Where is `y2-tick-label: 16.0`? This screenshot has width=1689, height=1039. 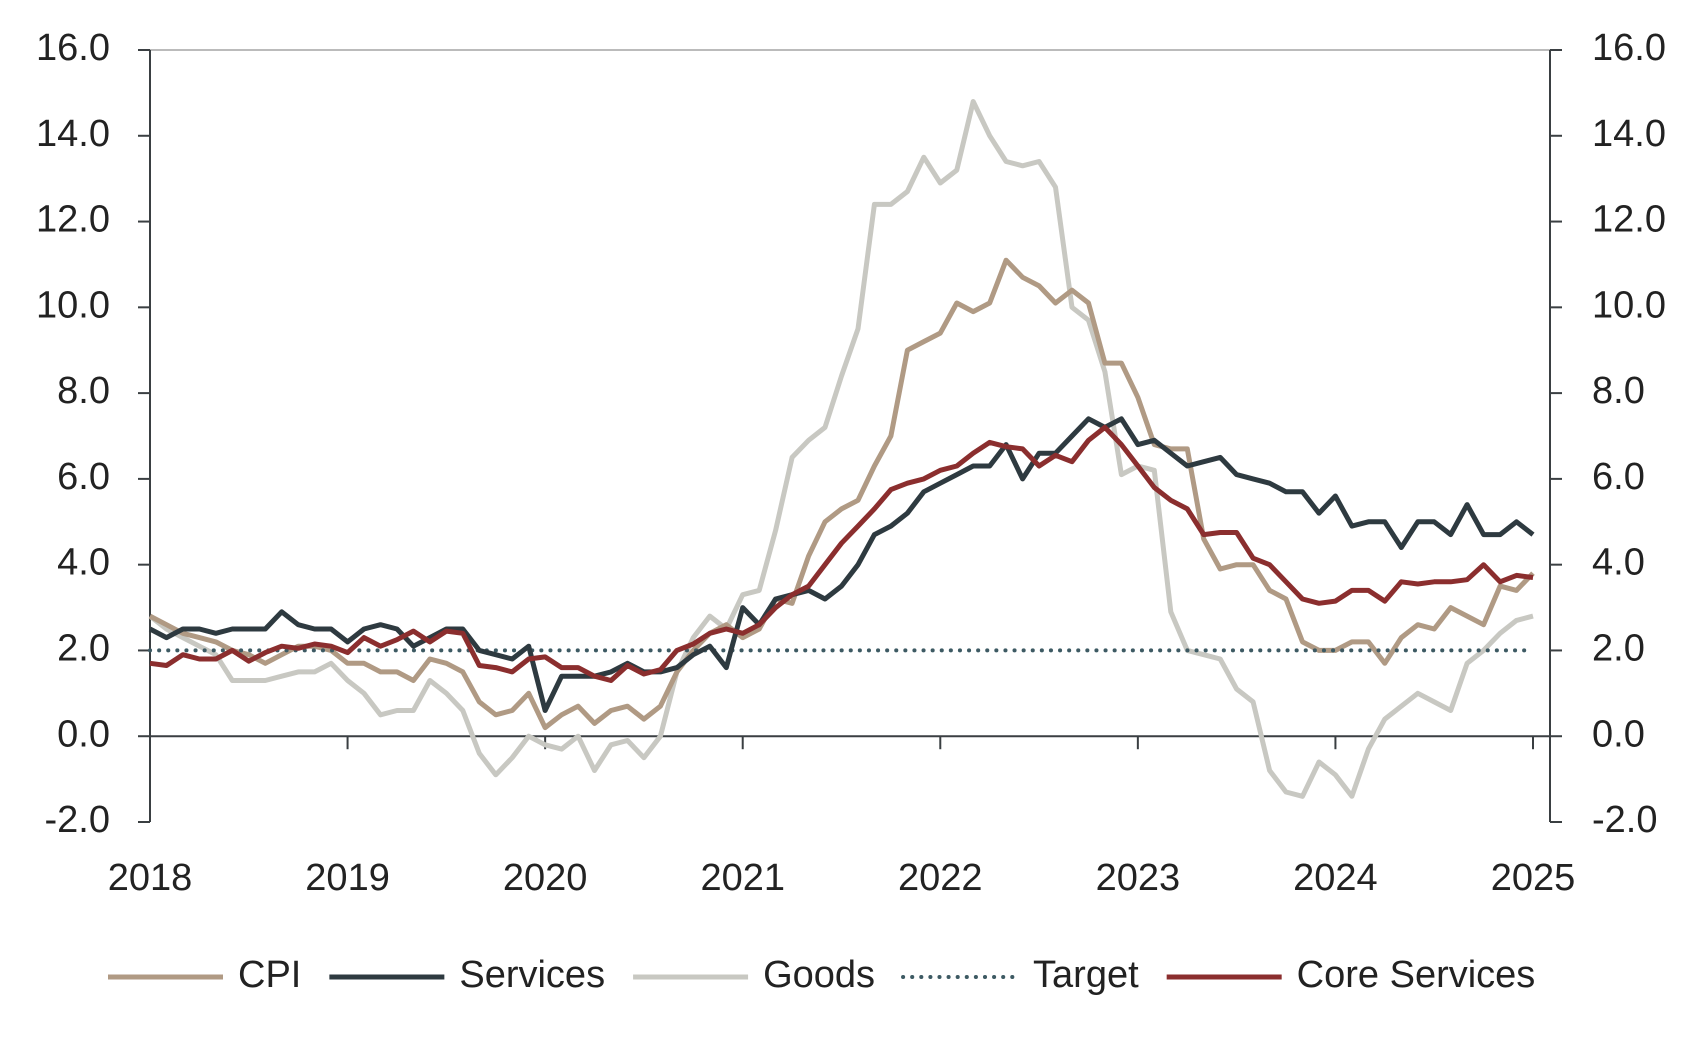
y2-tick-label: 16.0 is located at coordinates (1629, 48).